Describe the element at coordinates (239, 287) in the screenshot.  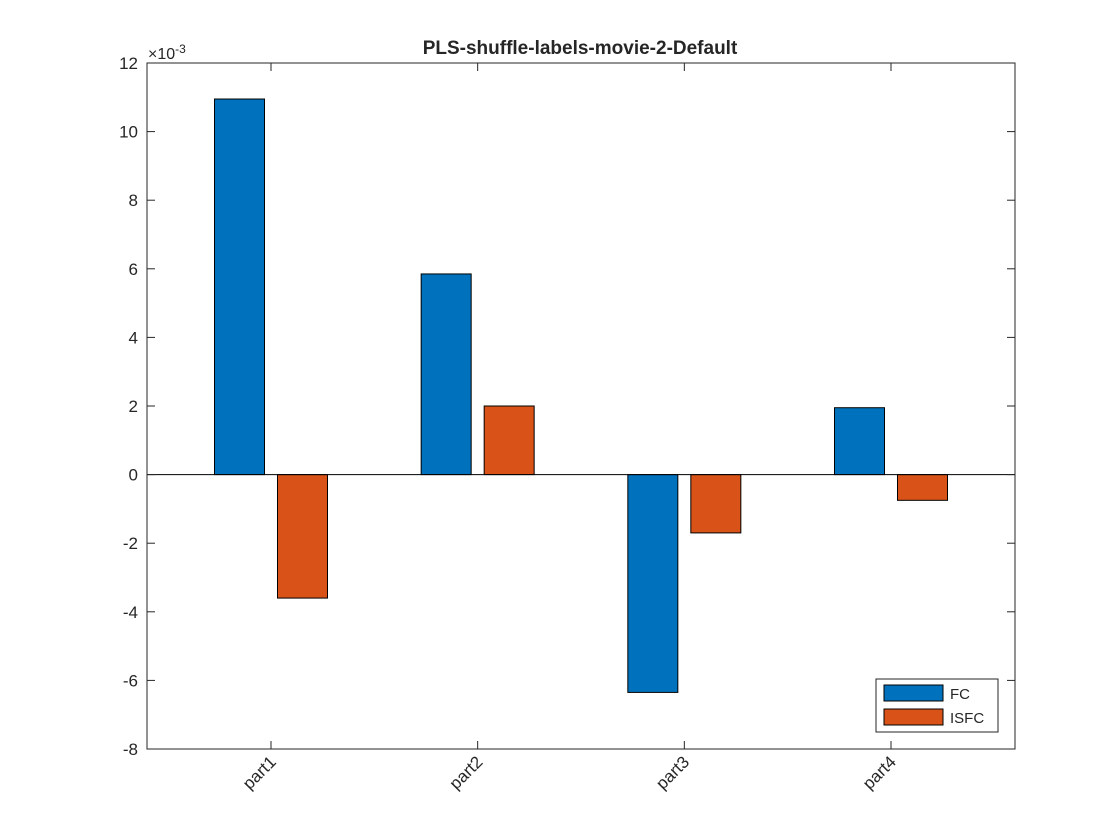
I see `bar-fc-part1` at that location.